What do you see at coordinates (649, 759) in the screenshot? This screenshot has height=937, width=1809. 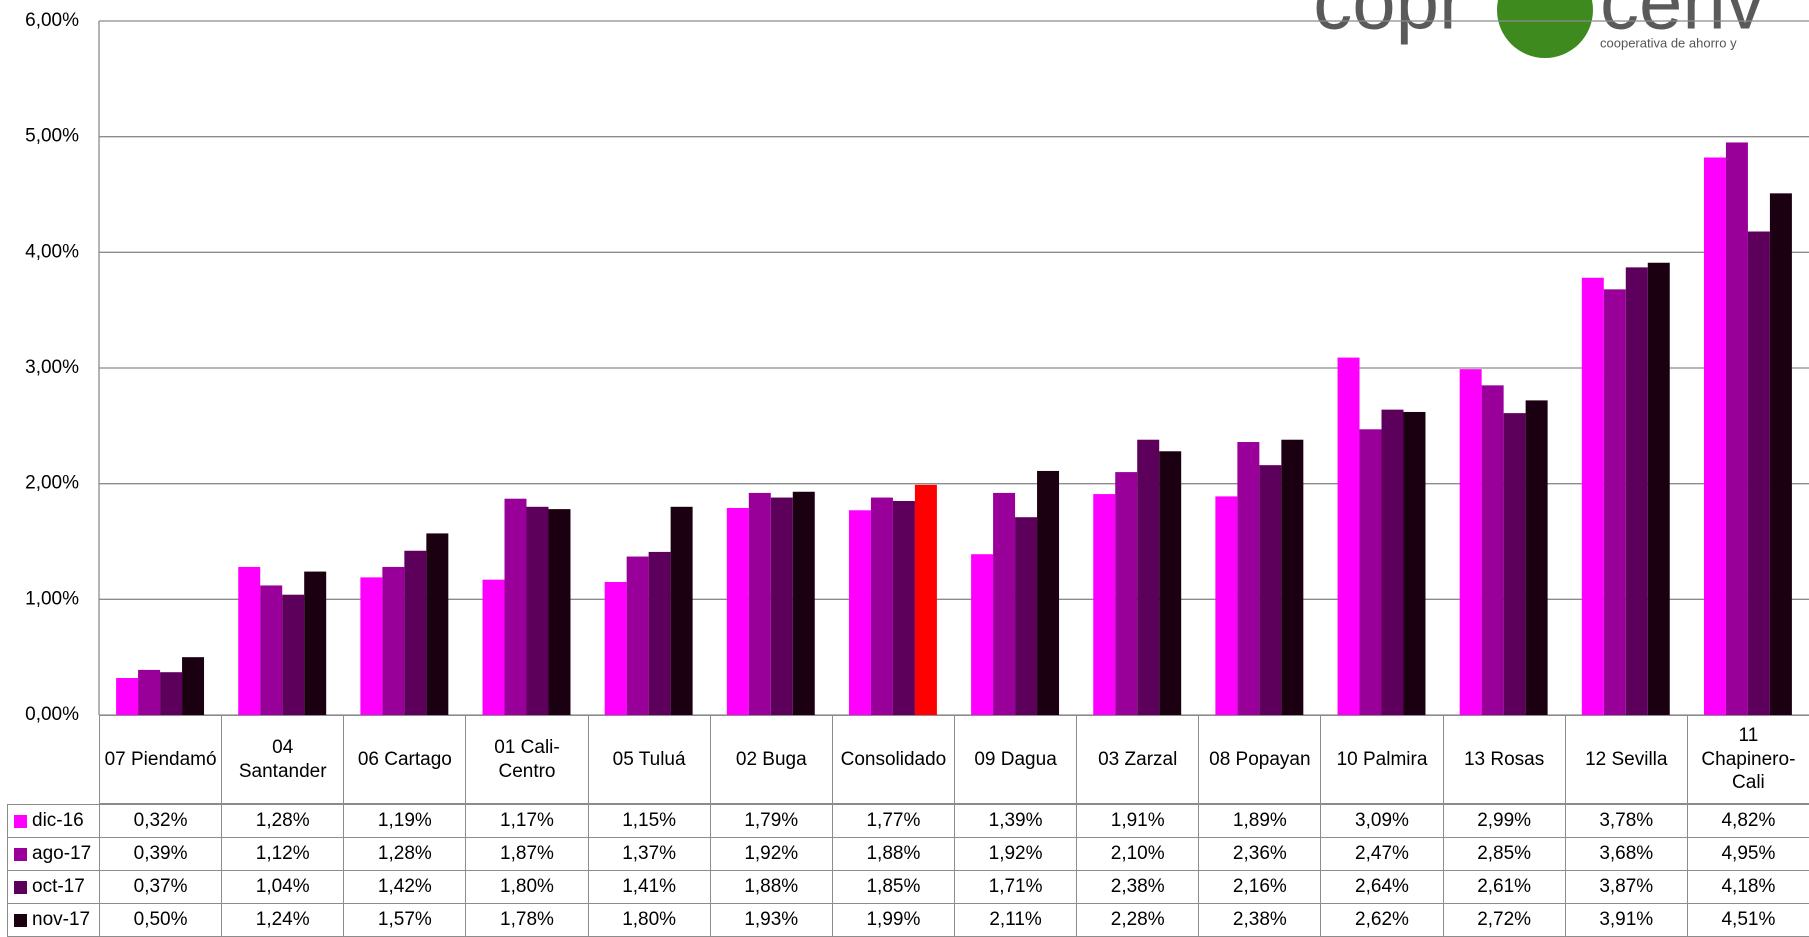 I see `category-label: 05 Tuluá` at bounding box center [649, 759].